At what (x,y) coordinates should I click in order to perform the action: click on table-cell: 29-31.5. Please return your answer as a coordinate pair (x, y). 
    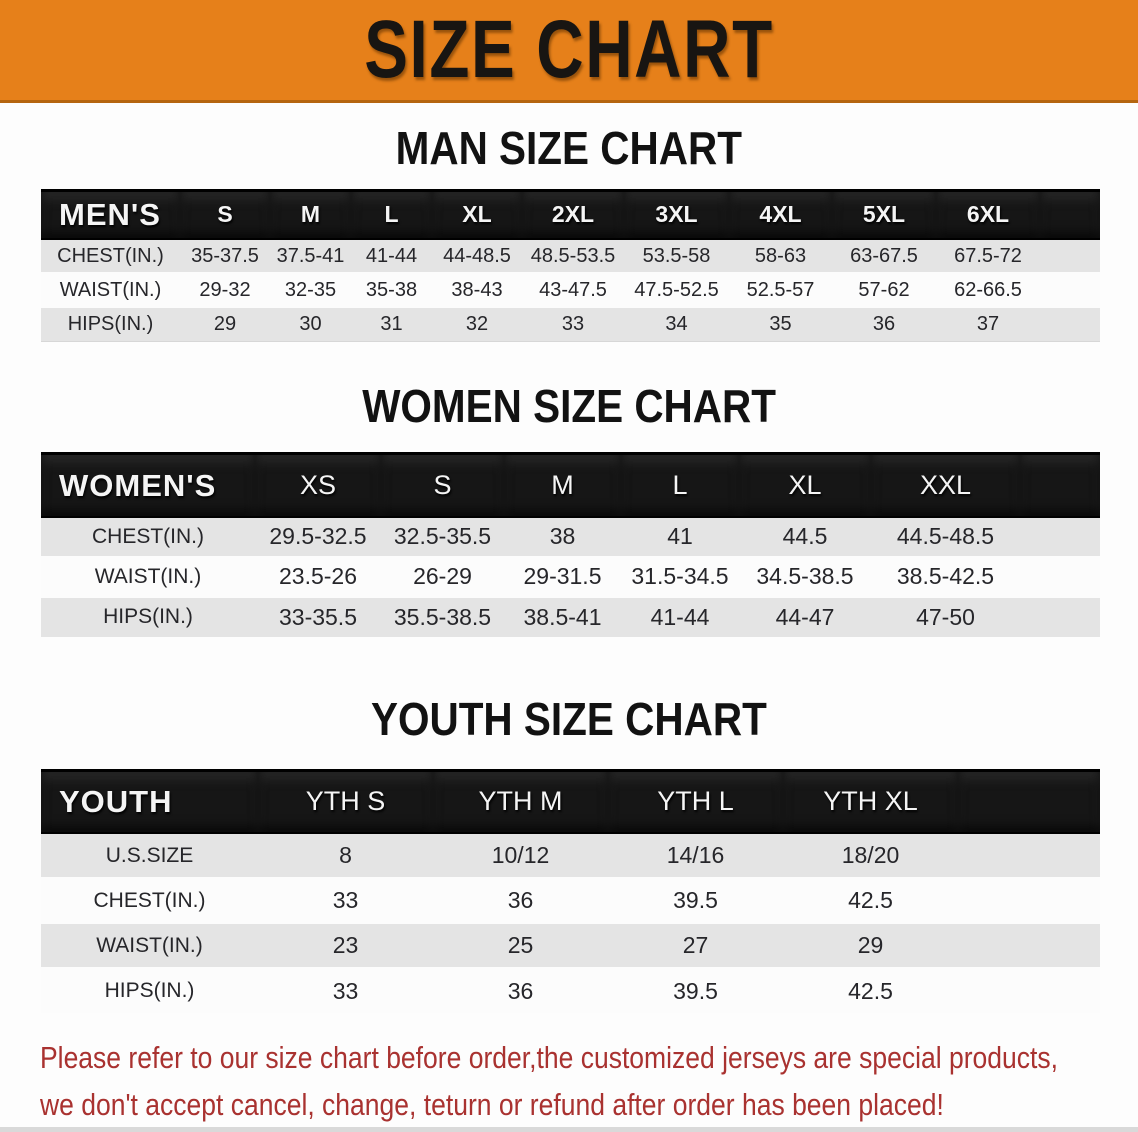
    Looking at the image, I should click on (562, 576).